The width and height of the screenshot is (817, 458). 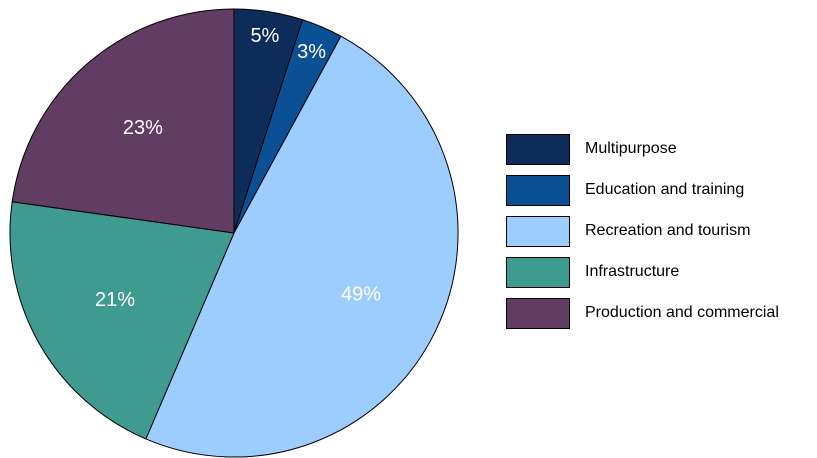 I want to click on legend-item: Education and training, so click(x=661, y=191).